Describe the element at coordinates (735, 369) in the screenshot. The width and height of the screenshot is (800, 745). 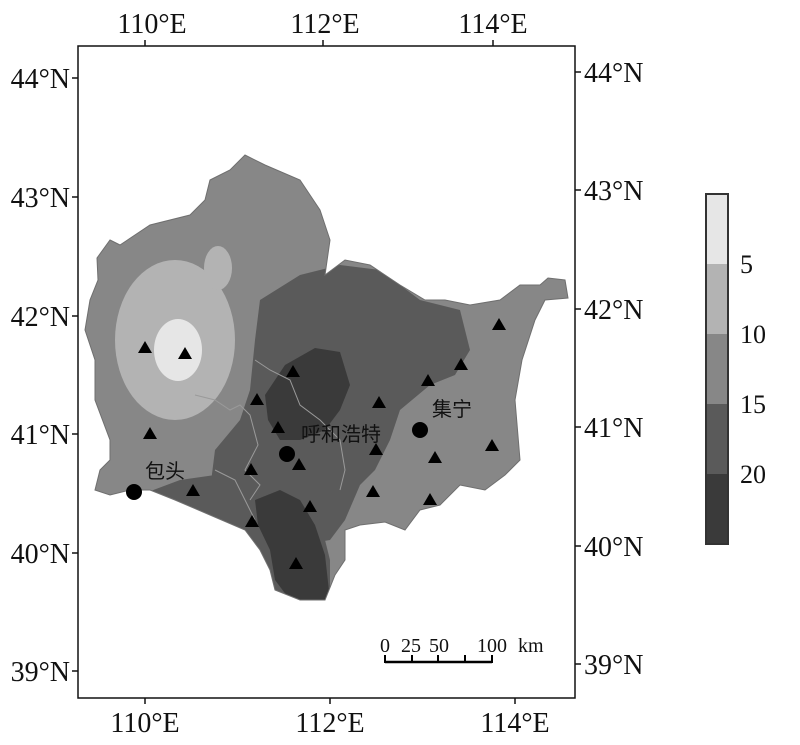
I see `legend: 5 10 15 20` at that location.